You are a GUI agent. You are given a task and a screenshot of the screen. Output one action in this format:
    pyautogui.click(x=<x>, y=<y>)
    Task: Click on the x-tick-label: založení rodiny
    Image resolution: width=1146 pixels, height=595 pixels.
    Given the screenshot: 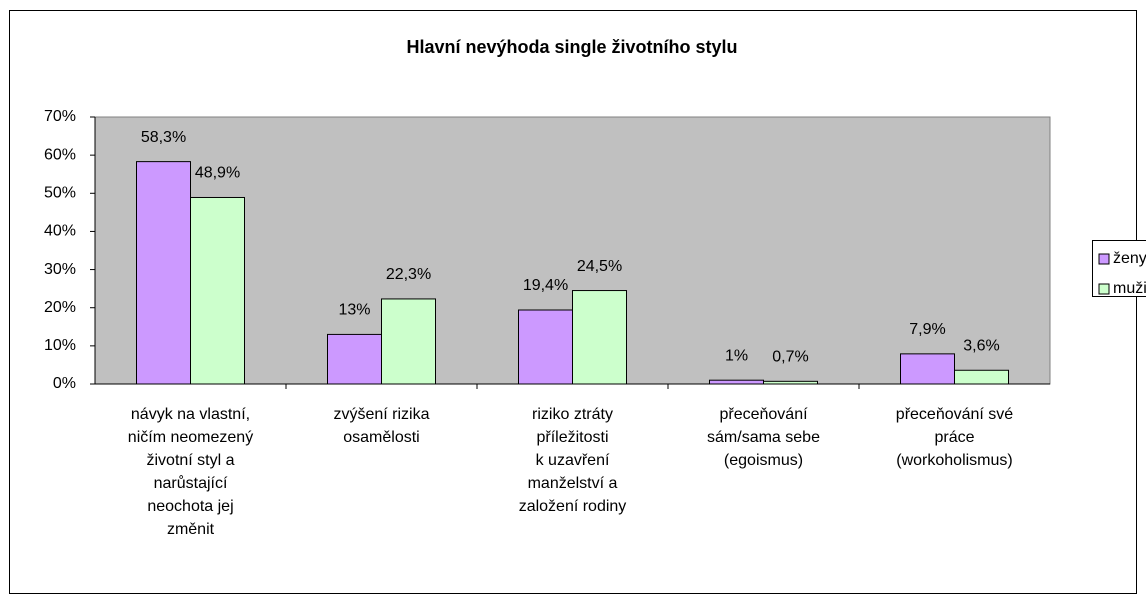 What is the action you would take?
    pyautogui.click(x=573, y=506)
    